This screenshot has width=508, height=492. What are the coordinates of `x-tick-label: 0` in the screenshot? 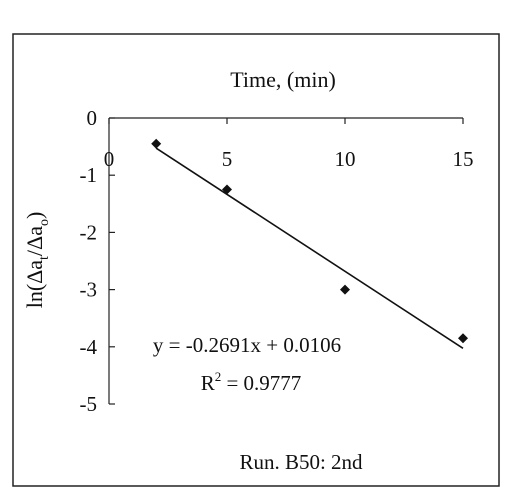 It's located at (109, 159).